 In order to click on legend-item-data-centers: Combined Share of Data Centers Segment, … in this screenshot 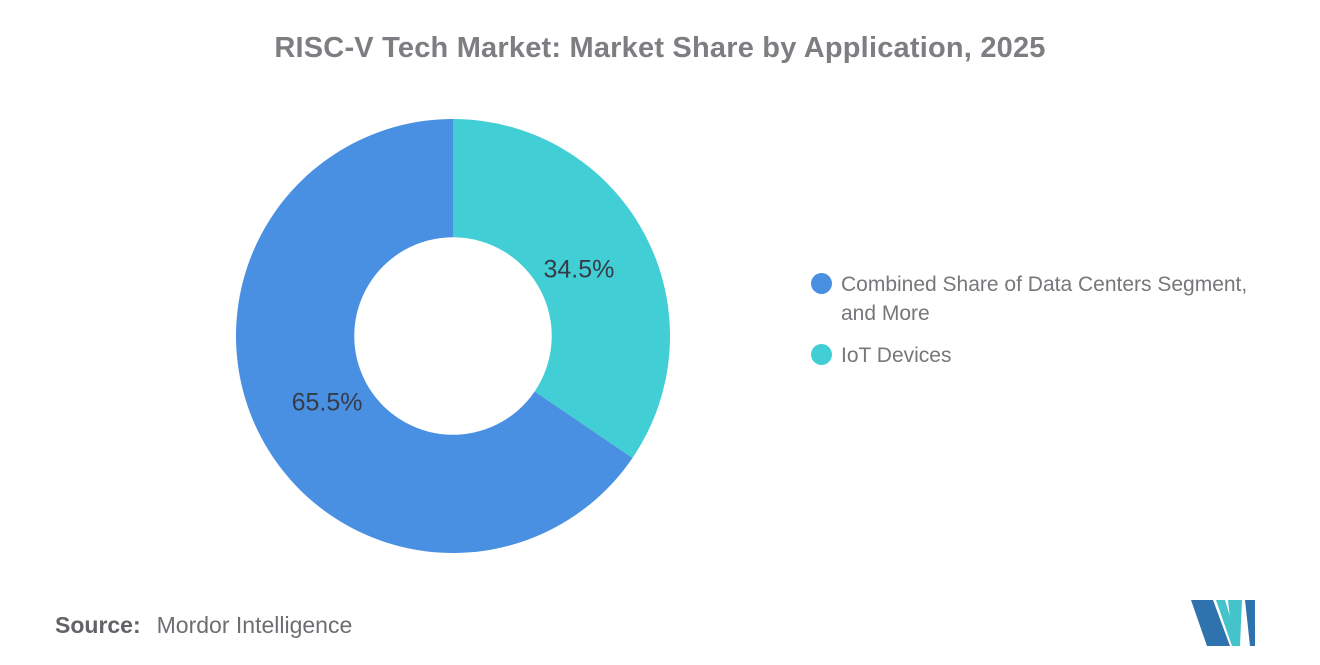, I will do `click(1029, 299)`.